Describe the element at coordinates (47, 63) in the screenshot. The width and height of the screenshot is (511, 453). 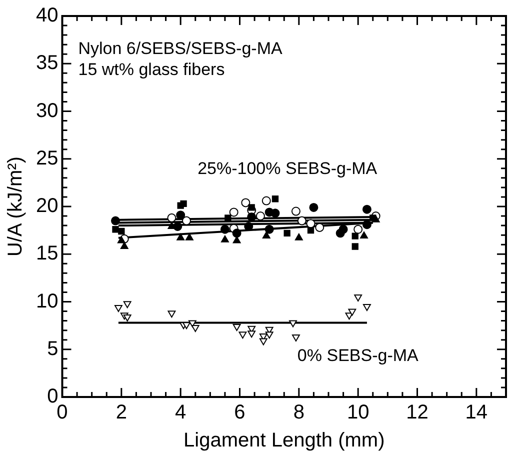
I see `y-tick-label: 35` at that location.